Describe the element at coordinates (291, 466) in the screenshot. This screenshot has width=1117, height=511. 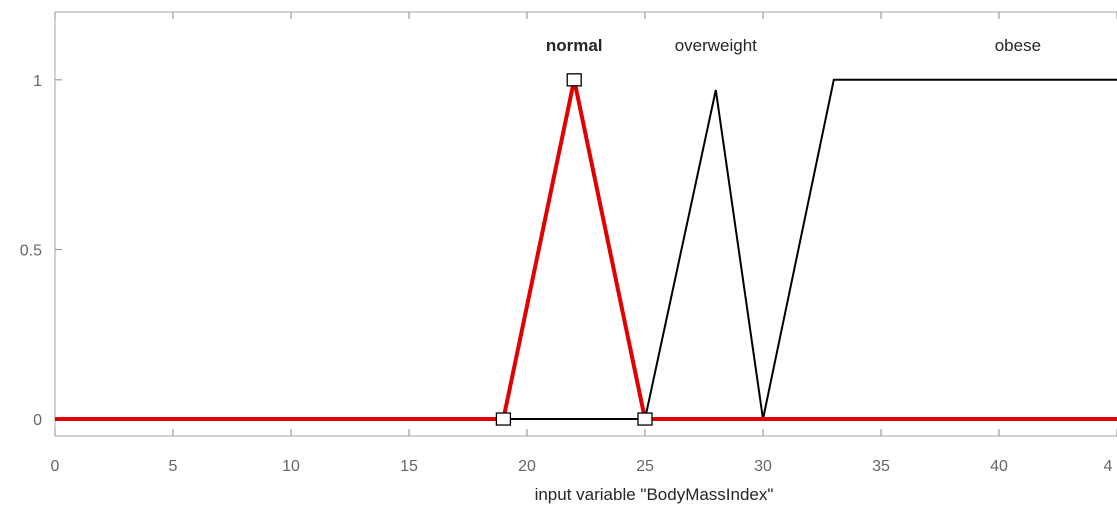
I see `x-tick-label: 10` at that location.